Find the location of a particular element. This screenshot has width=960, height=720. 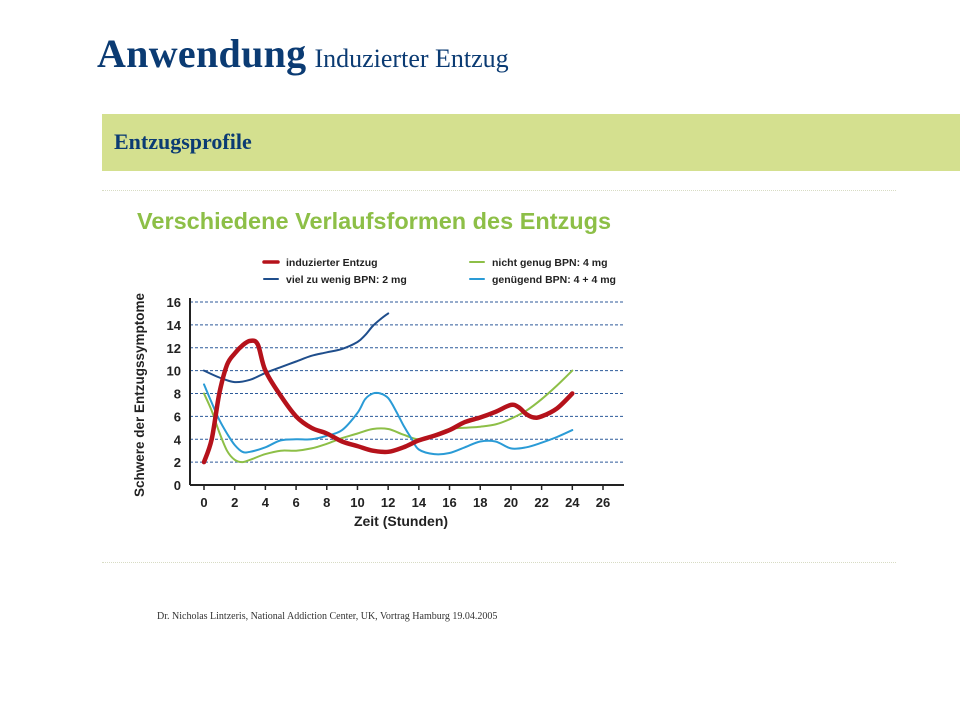

y-tick-label: 16 is located at coordinates (174, 302).